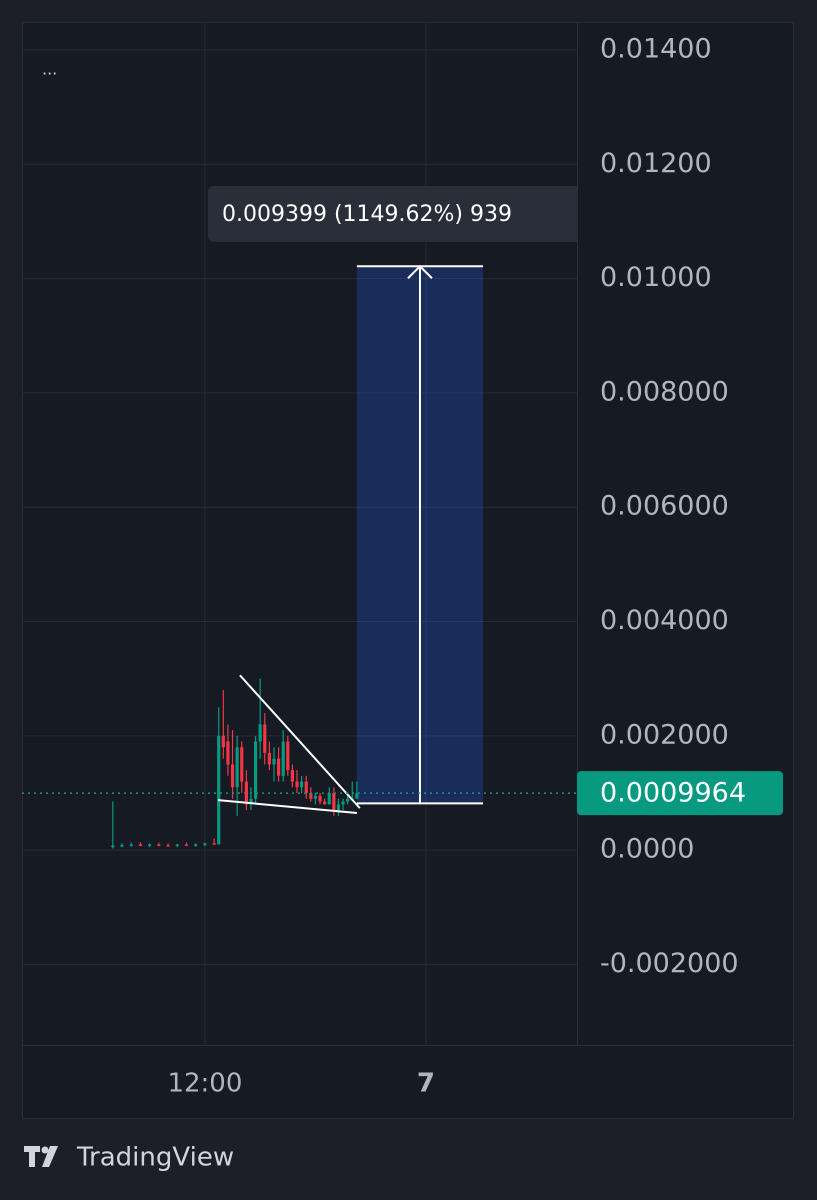  What do you see at coordinates (664, 620) in the screenshot?
I see `y-tick-label: 0.004000` at bounding box center [664, 620].